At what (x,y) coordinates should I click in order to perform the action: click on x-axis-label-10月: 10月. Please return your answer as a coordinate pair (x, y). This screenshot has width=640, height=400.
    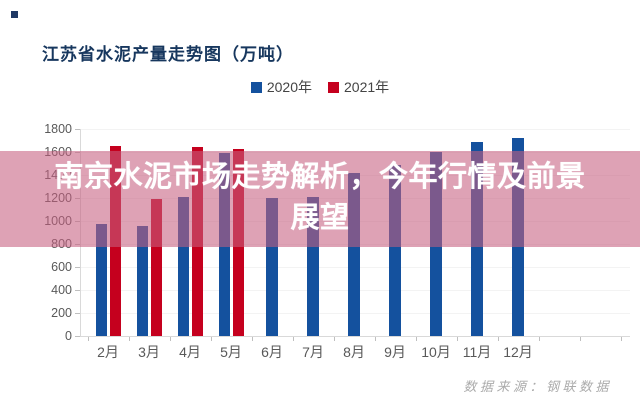
    Looking at the image, I should click on (436, 352).